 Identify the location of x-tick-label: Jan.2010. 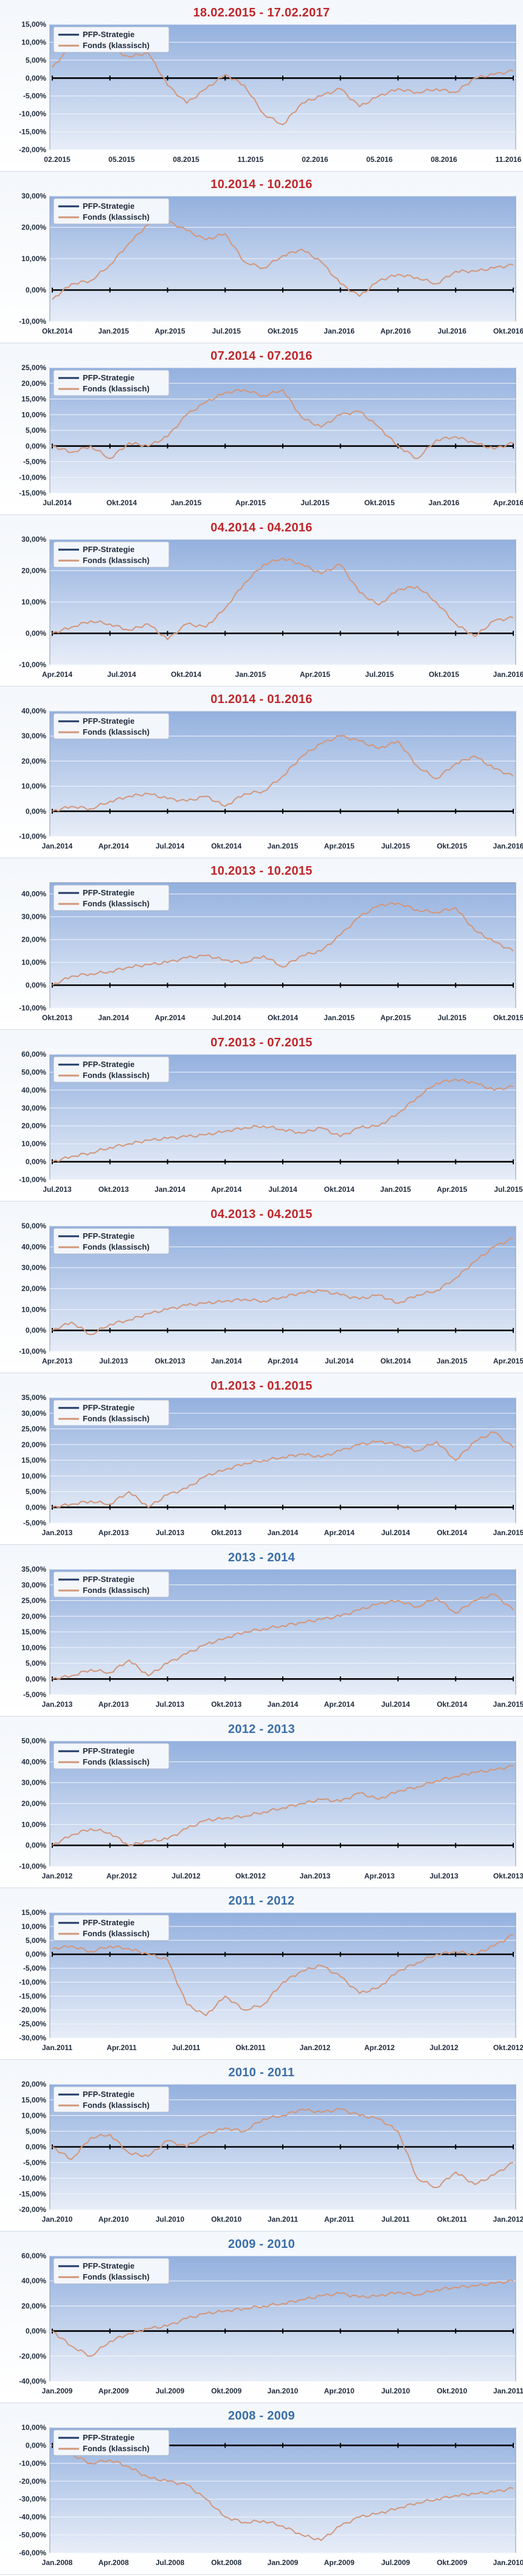
(283, 2391).